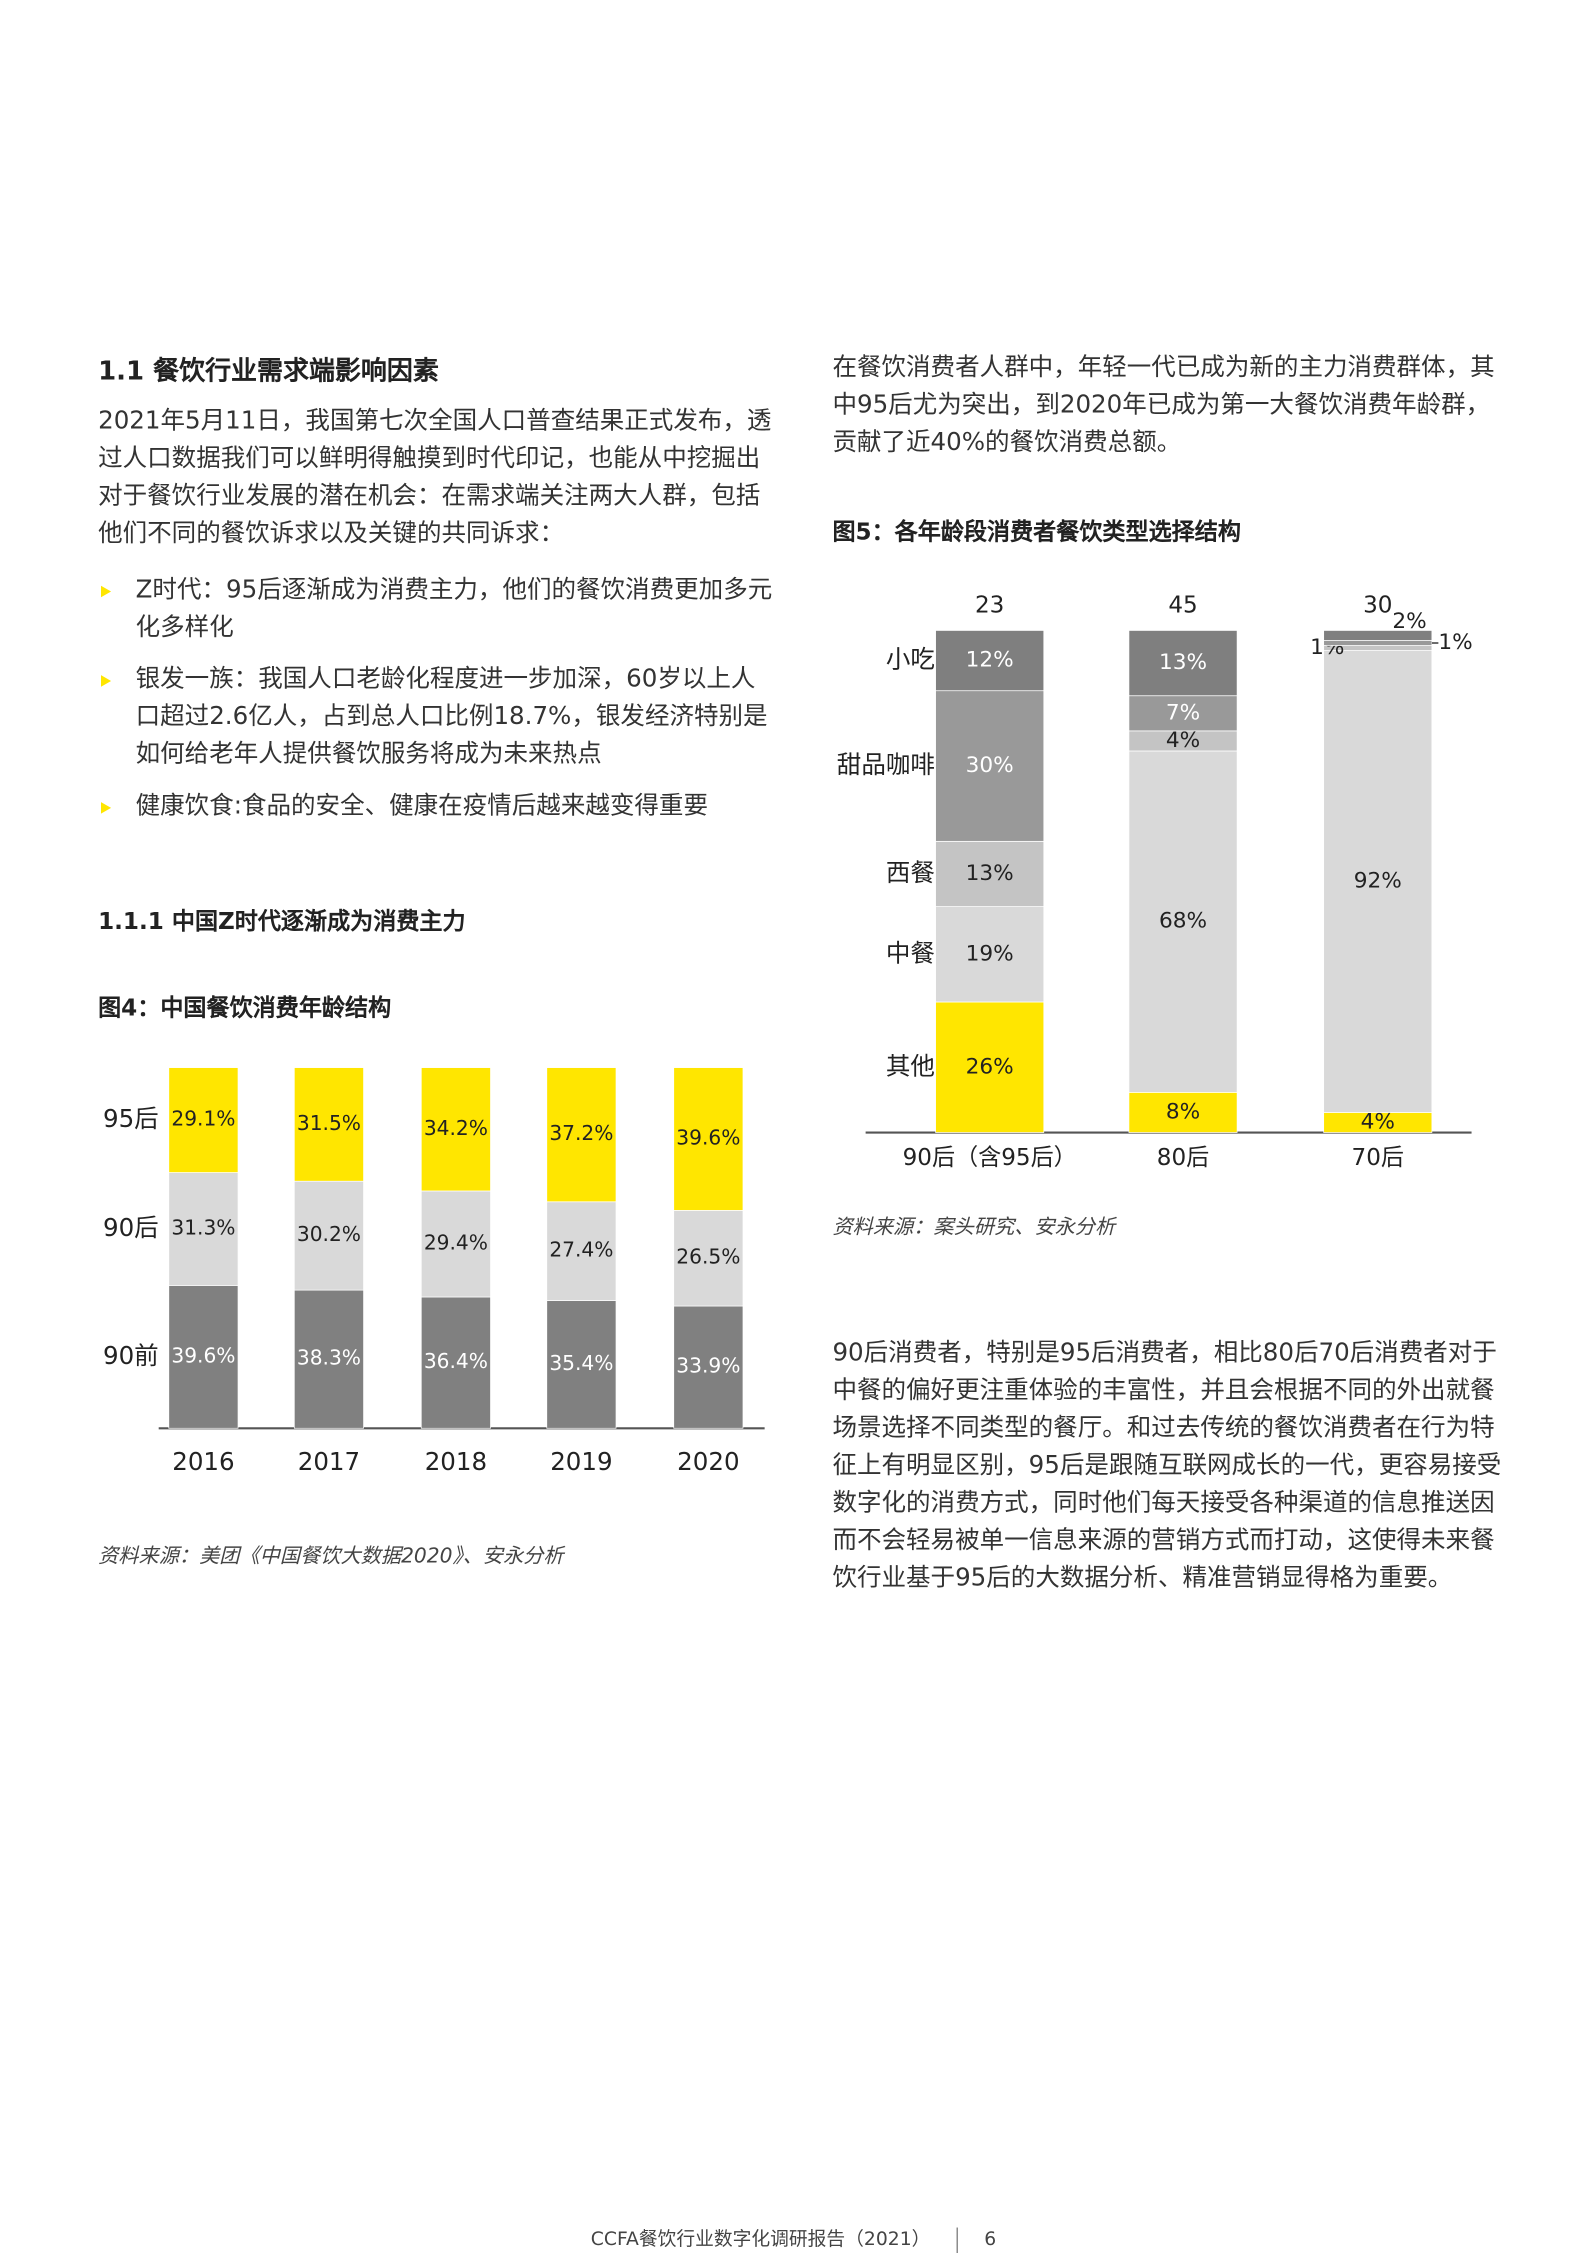  Describe the element at coordinates (708, 1461) in the screenshot. I see `x-tick-label: 2020` at that location.